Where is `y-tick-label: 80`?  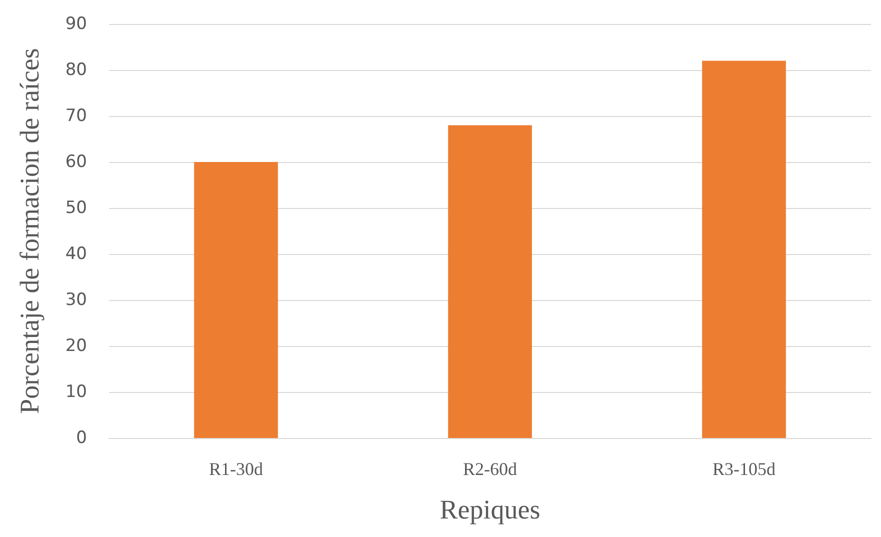
y-tick-label: 80 is located at coordinates (76, 70).